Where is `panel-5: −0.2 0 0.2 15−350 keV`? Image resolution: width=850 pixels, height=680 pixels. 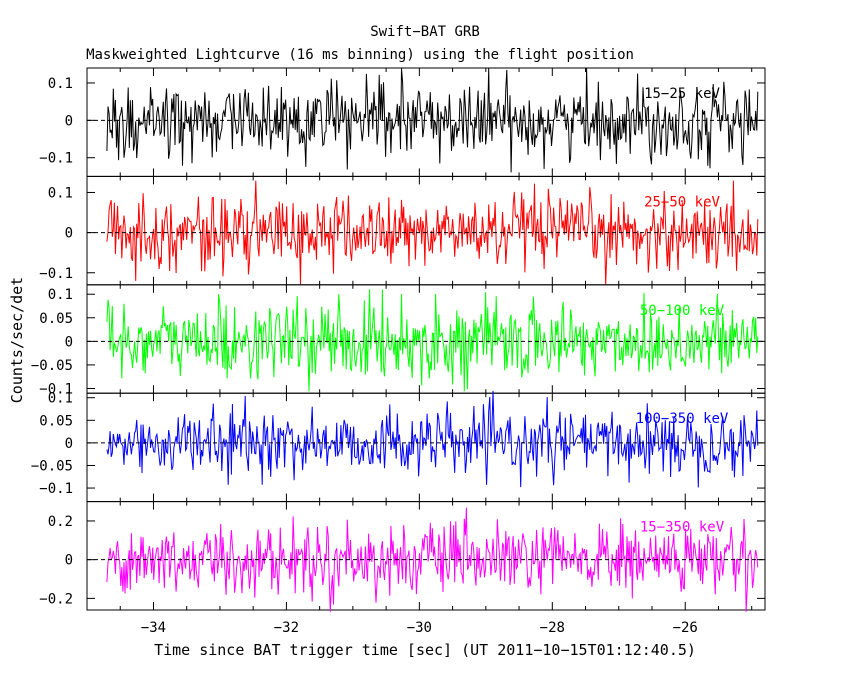
panel-5: −0.2 0 0.2 15−350 keV is located at coordinates (402, 556).